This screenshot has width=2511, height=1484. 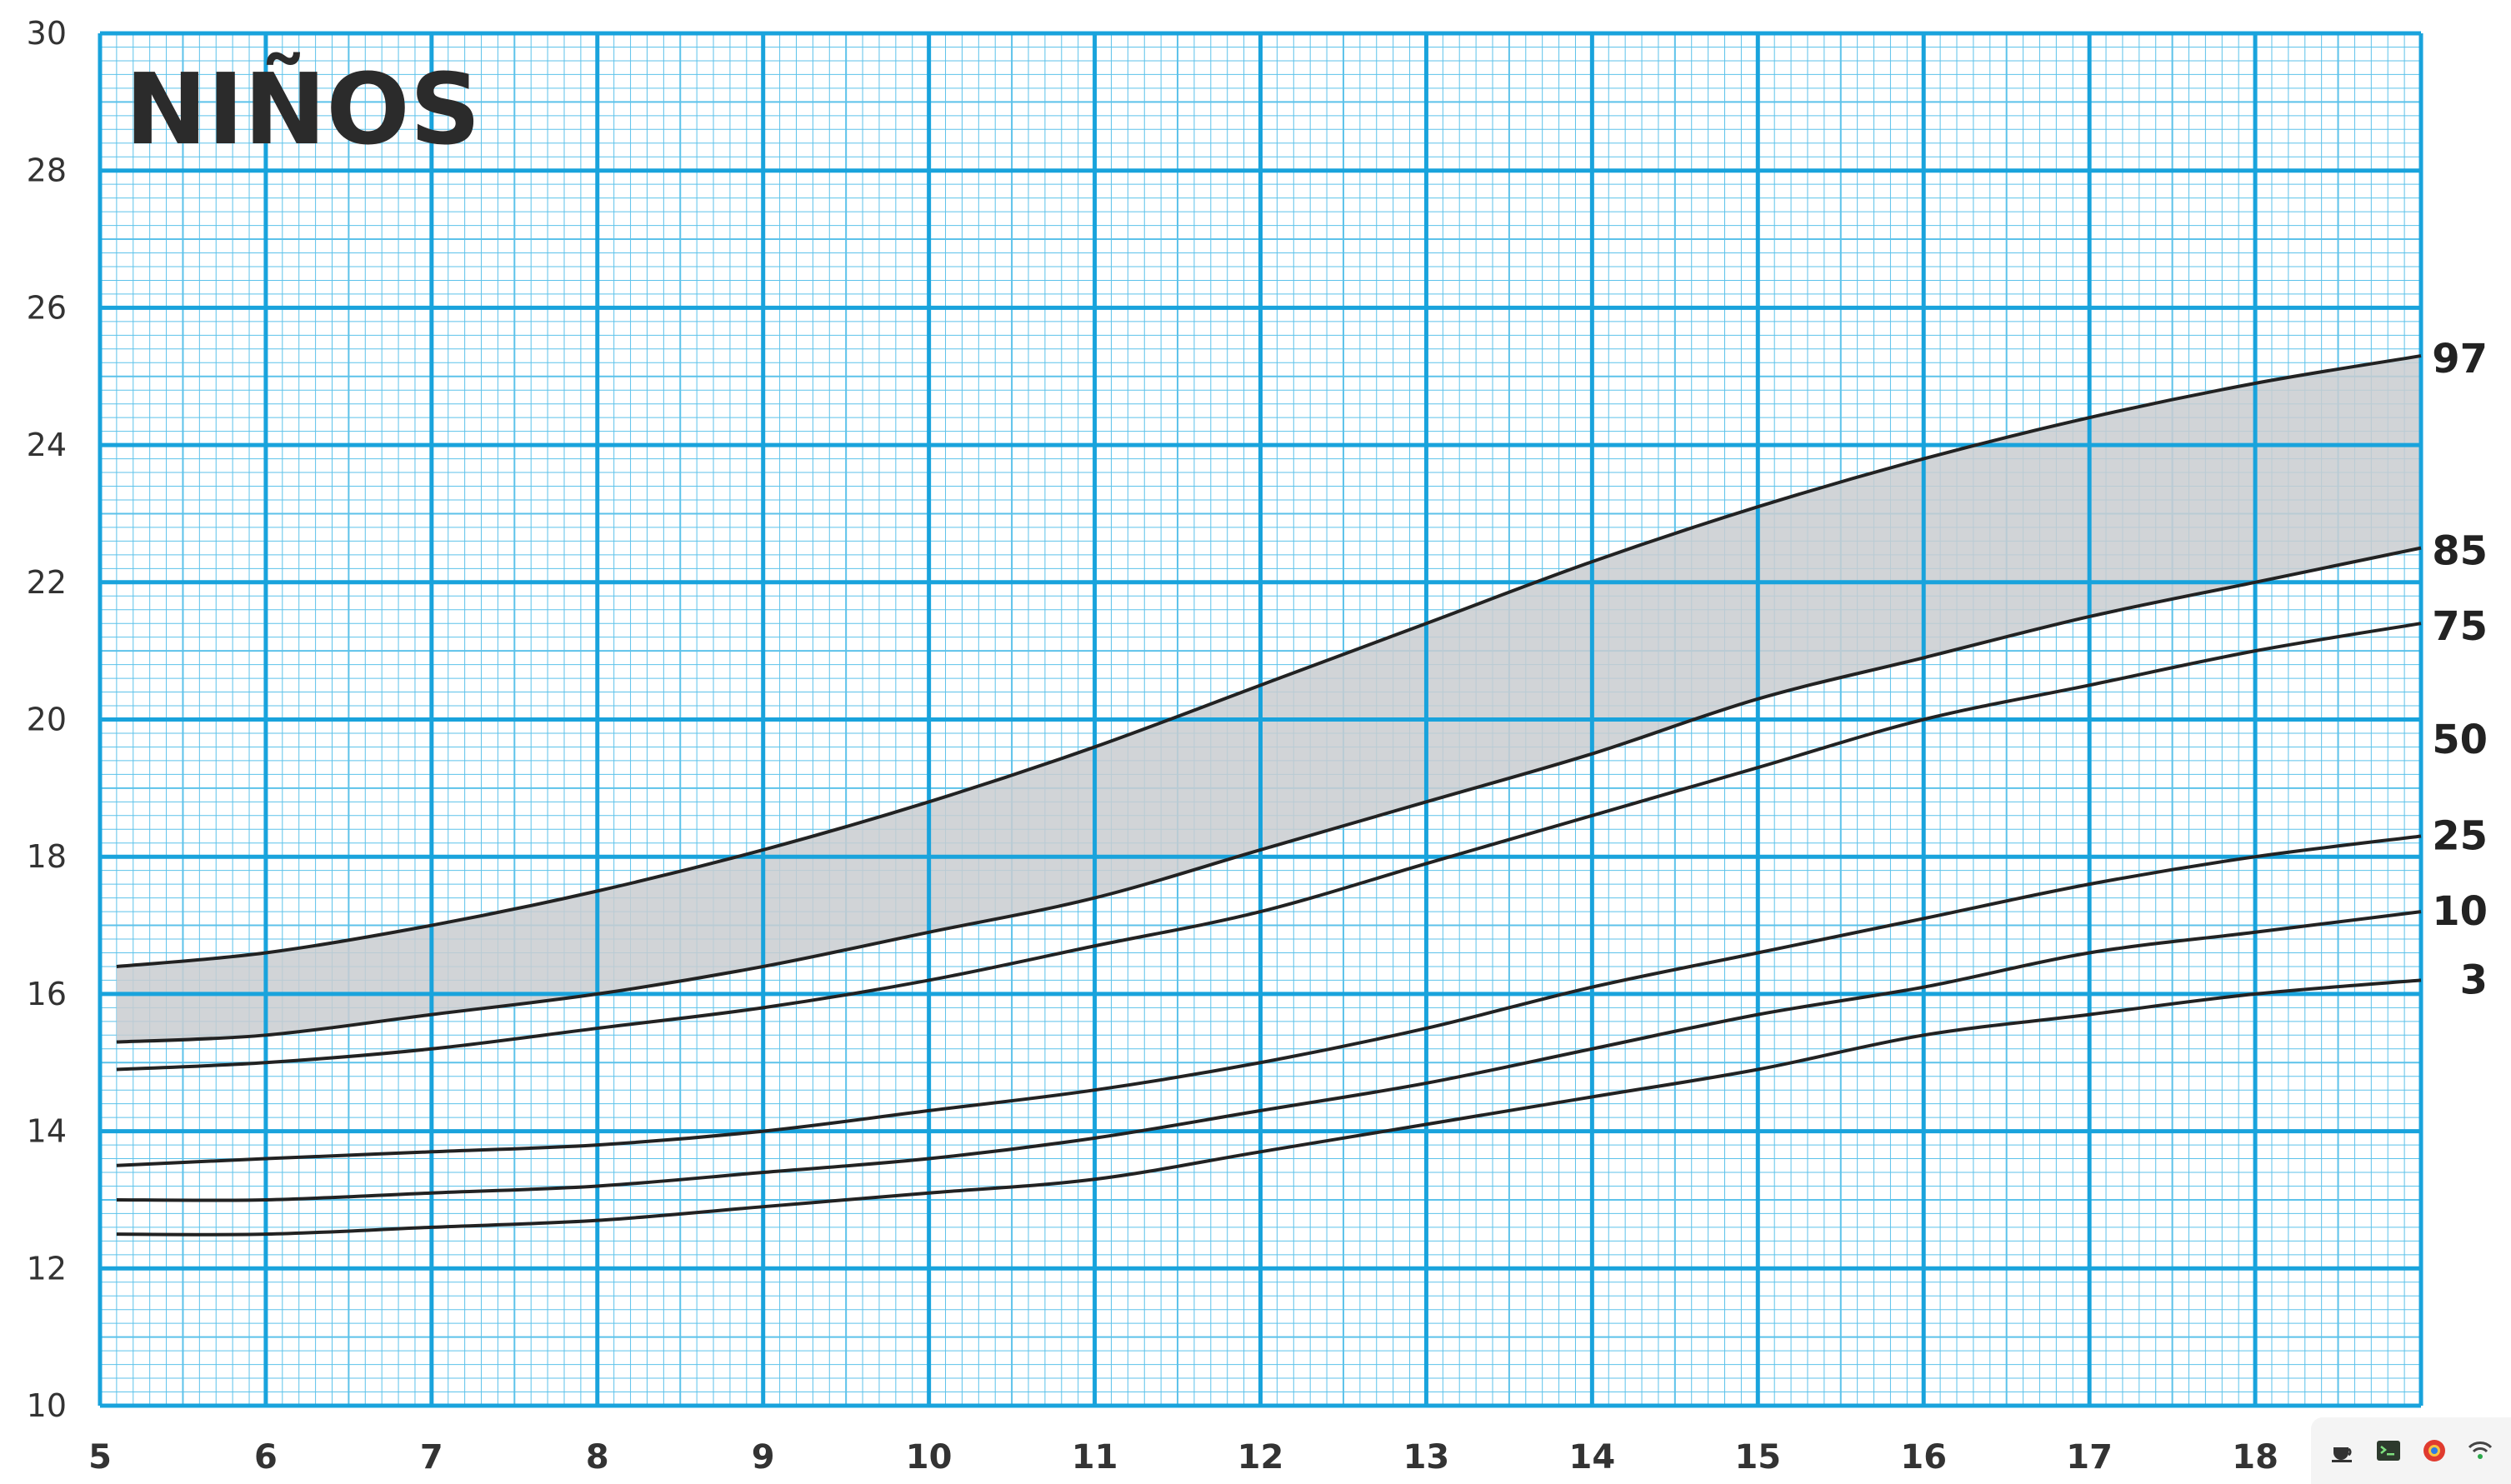 I want to click on x-tick-label: 13, so click(x=1427, y=1457).